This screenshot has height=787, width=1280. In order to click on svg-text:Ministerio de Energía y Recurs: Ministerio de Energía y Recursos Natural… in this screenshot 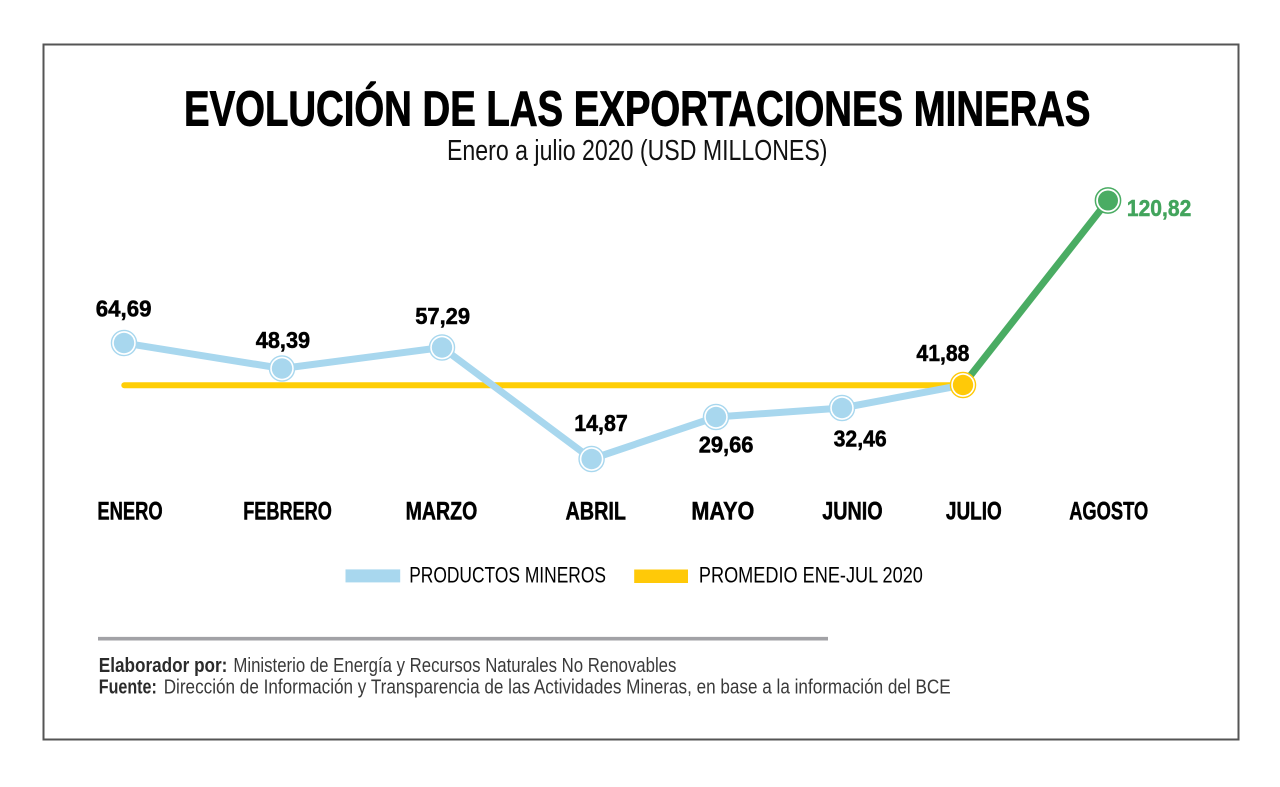, I will do `click(454, 666)`.